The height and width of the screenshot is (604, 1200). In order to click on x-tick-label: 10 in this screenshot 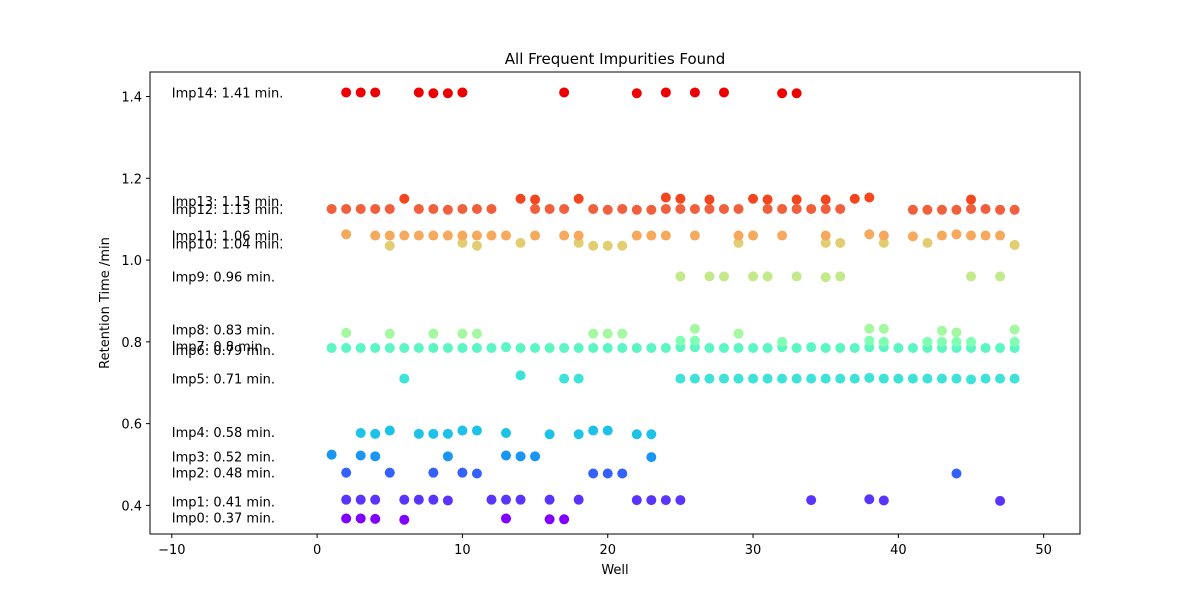, I will do `click(462, 550)`.